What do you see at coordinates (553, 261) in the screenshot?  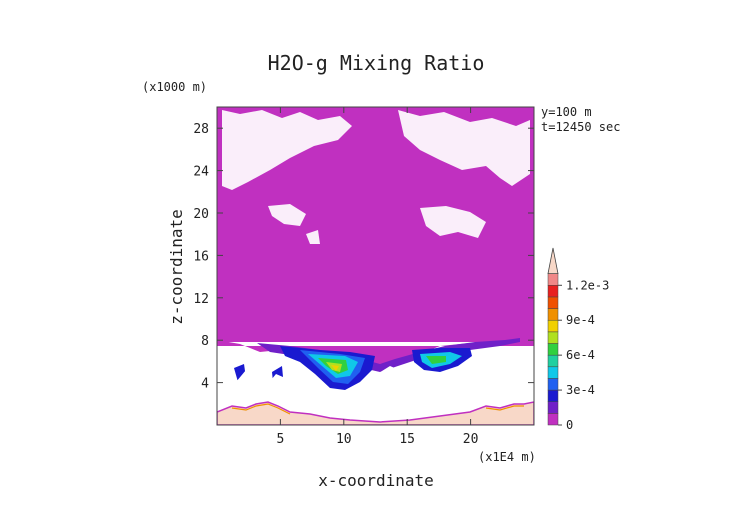 I see `colorbar-over-triangle` at bounding box center [553, 261].